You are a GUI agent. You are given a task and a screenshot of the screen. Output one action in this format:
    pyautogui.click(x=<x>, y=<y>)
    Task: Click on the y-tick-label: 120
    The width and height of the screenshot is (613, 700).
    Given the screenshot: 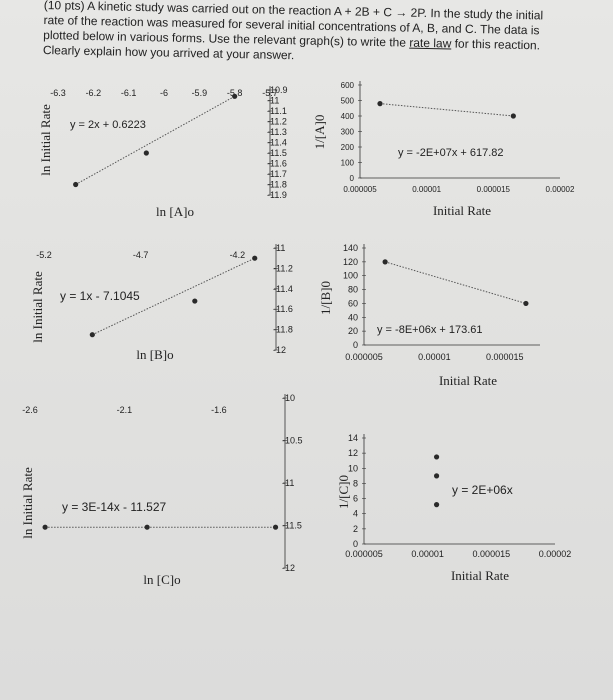 What is the action you would take?
    pyautogui.click(x=350, y=262)
    